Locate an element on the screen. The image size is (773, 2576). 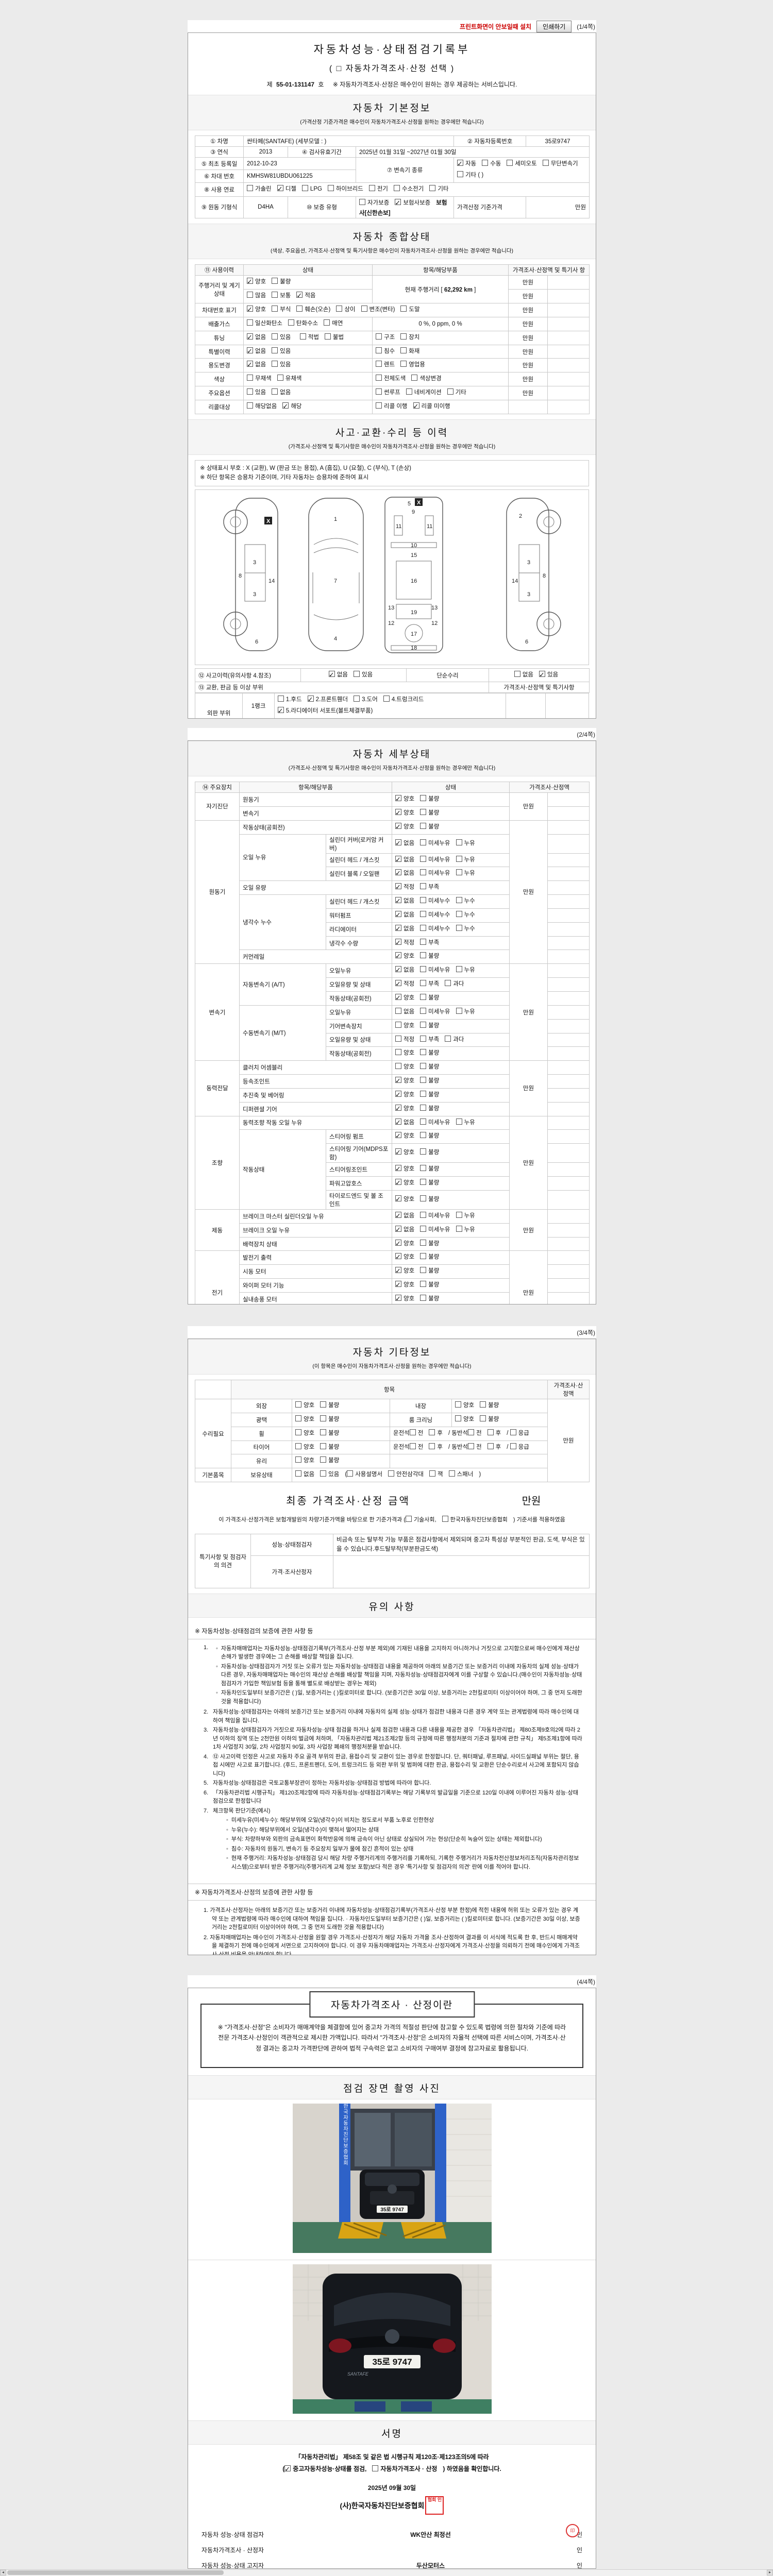
checkbox-option: 수동 is located at coordinates (491, 164).